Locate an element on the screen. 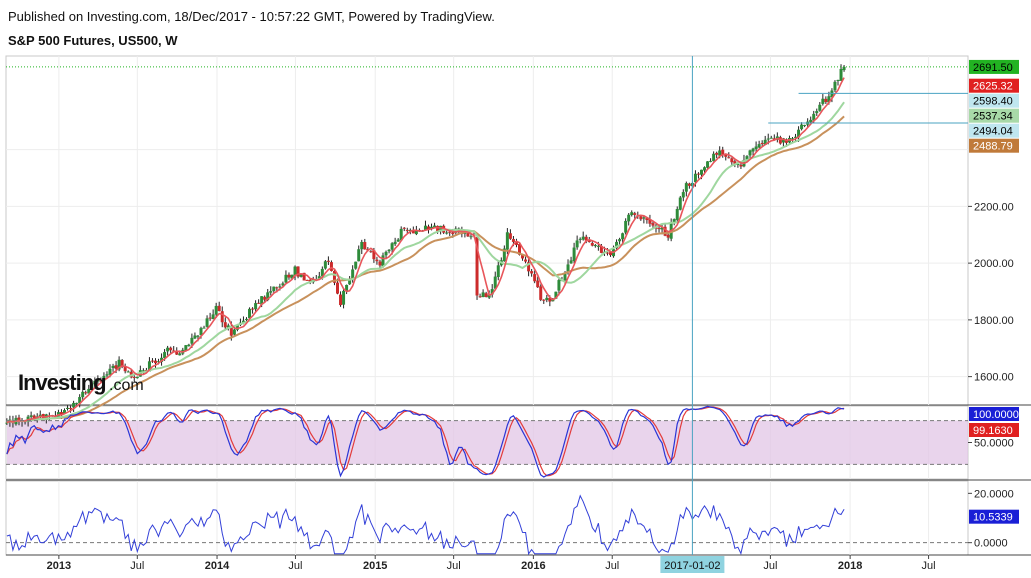 The height and width of the screenshot is (578, 1031). stochastic-k-line is located at coordinates (425, 441).